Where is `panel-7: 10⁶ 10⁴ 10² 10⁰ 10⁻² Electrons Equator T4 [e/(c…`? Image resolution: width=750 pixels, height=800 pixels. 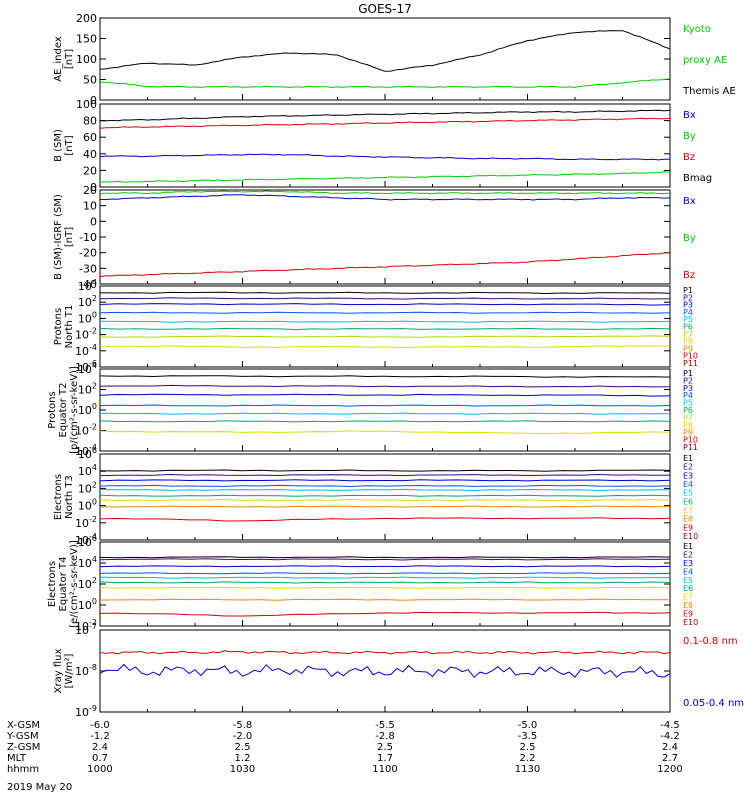 panel-7: 10⁶ 10⁴ 10² 10⁰ 10⁻² Electrons Equator T4 [e/(c… is located at coordinates (372, 583).